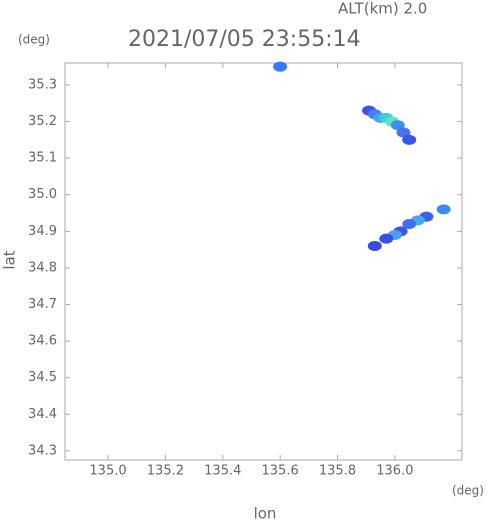 The height and width of the screenshot is (521, 491). What do you see at coordinates (42, 84) in the screenshot?
I see `y-tick-label: 35.3` at bounding box center [42, 84].